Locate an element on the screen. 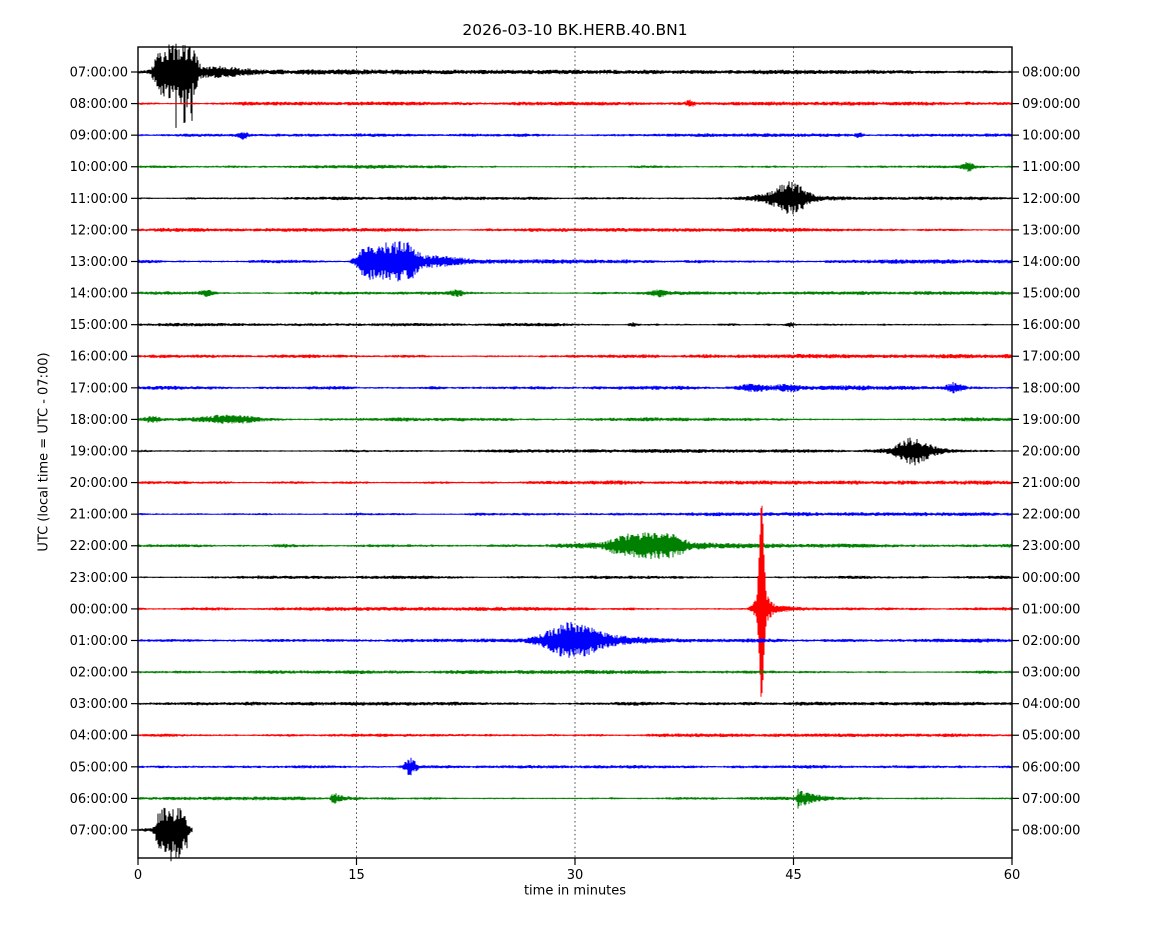  left-time-label: 10:00:00 is located at coordinates (99, 167).